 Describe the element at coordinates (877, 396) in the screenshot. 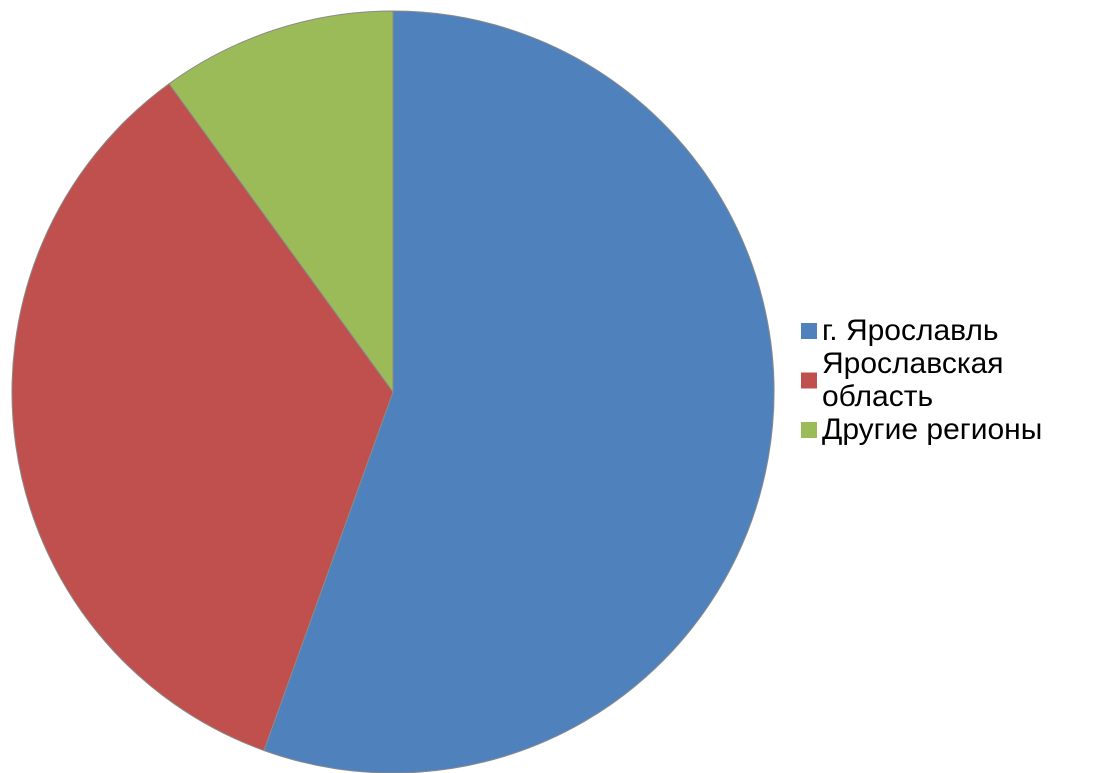

I see `legend-label-1-line-1: область` at that location.